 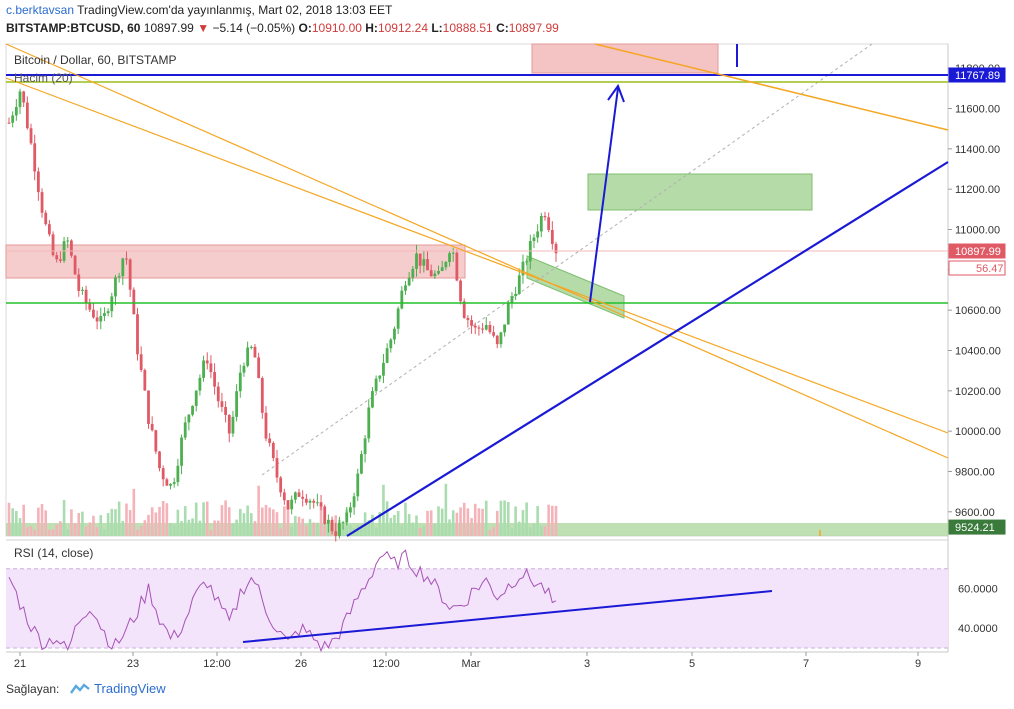 I want to click on symbol-label: BITSTAMP:BTCUSD, 60, so click(x=73, y=28).